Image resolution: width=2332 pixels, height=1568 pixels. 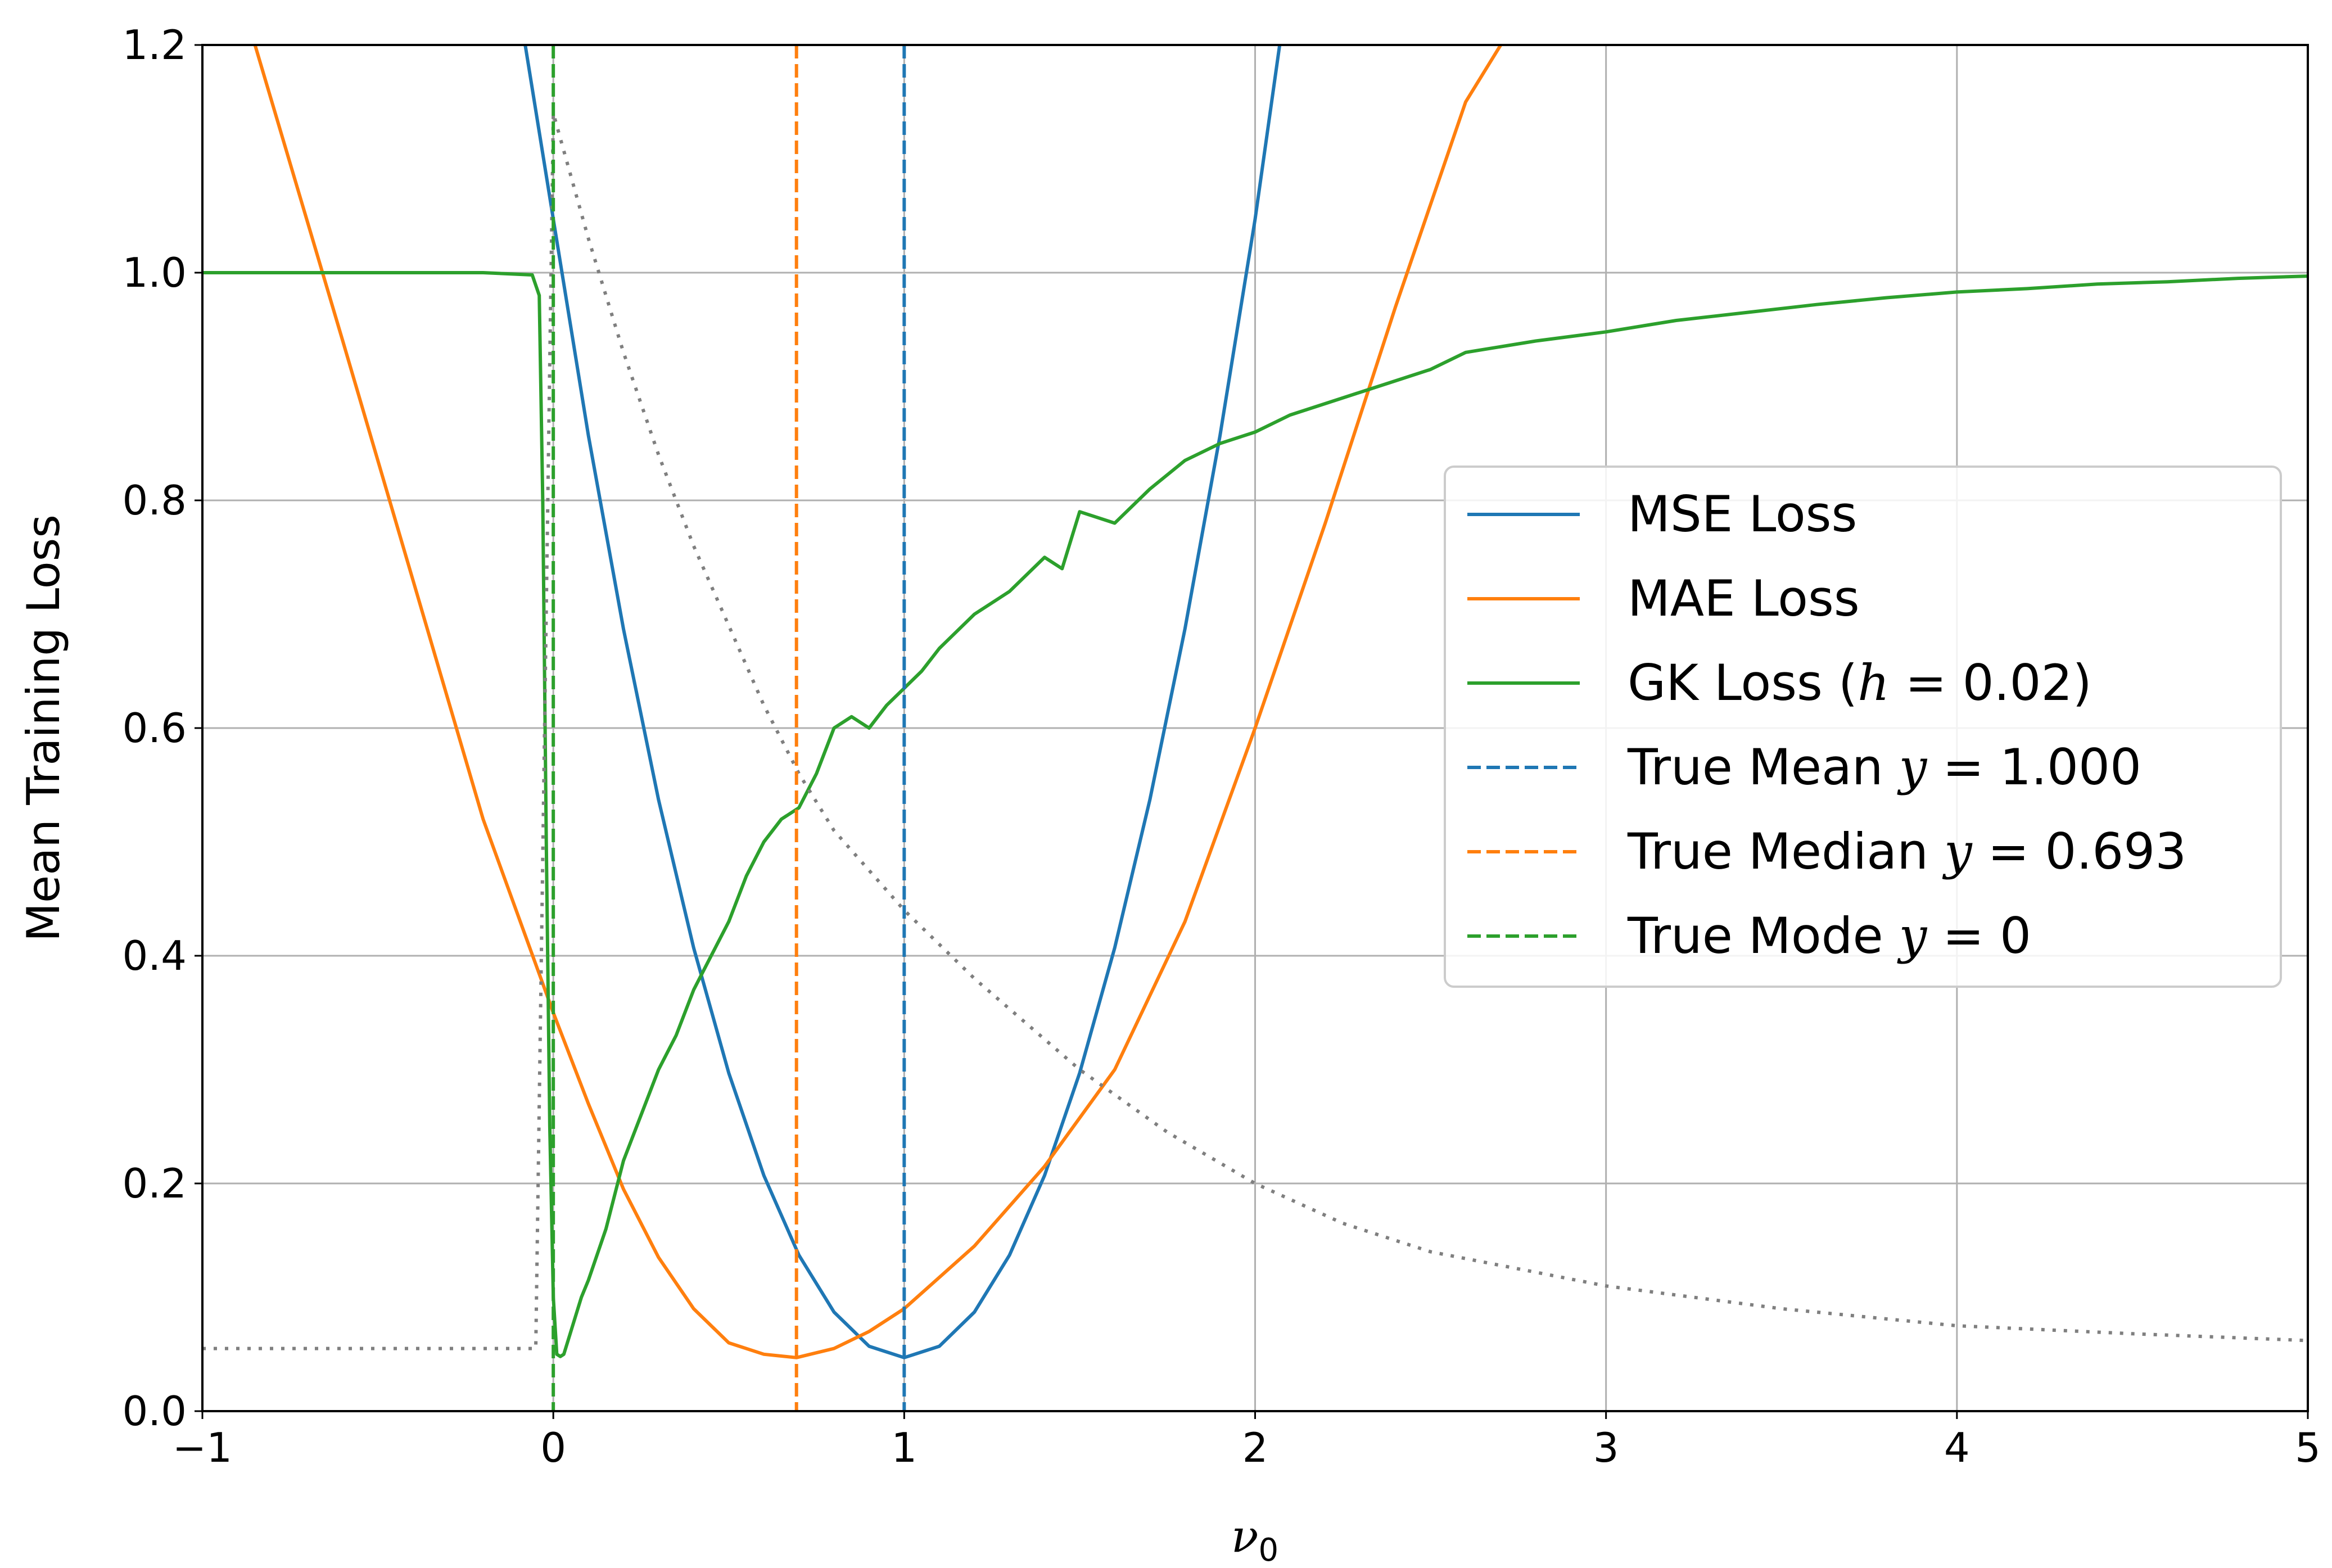 I want to click on y-tick-label: 0.8, so click(x=154, y=500).